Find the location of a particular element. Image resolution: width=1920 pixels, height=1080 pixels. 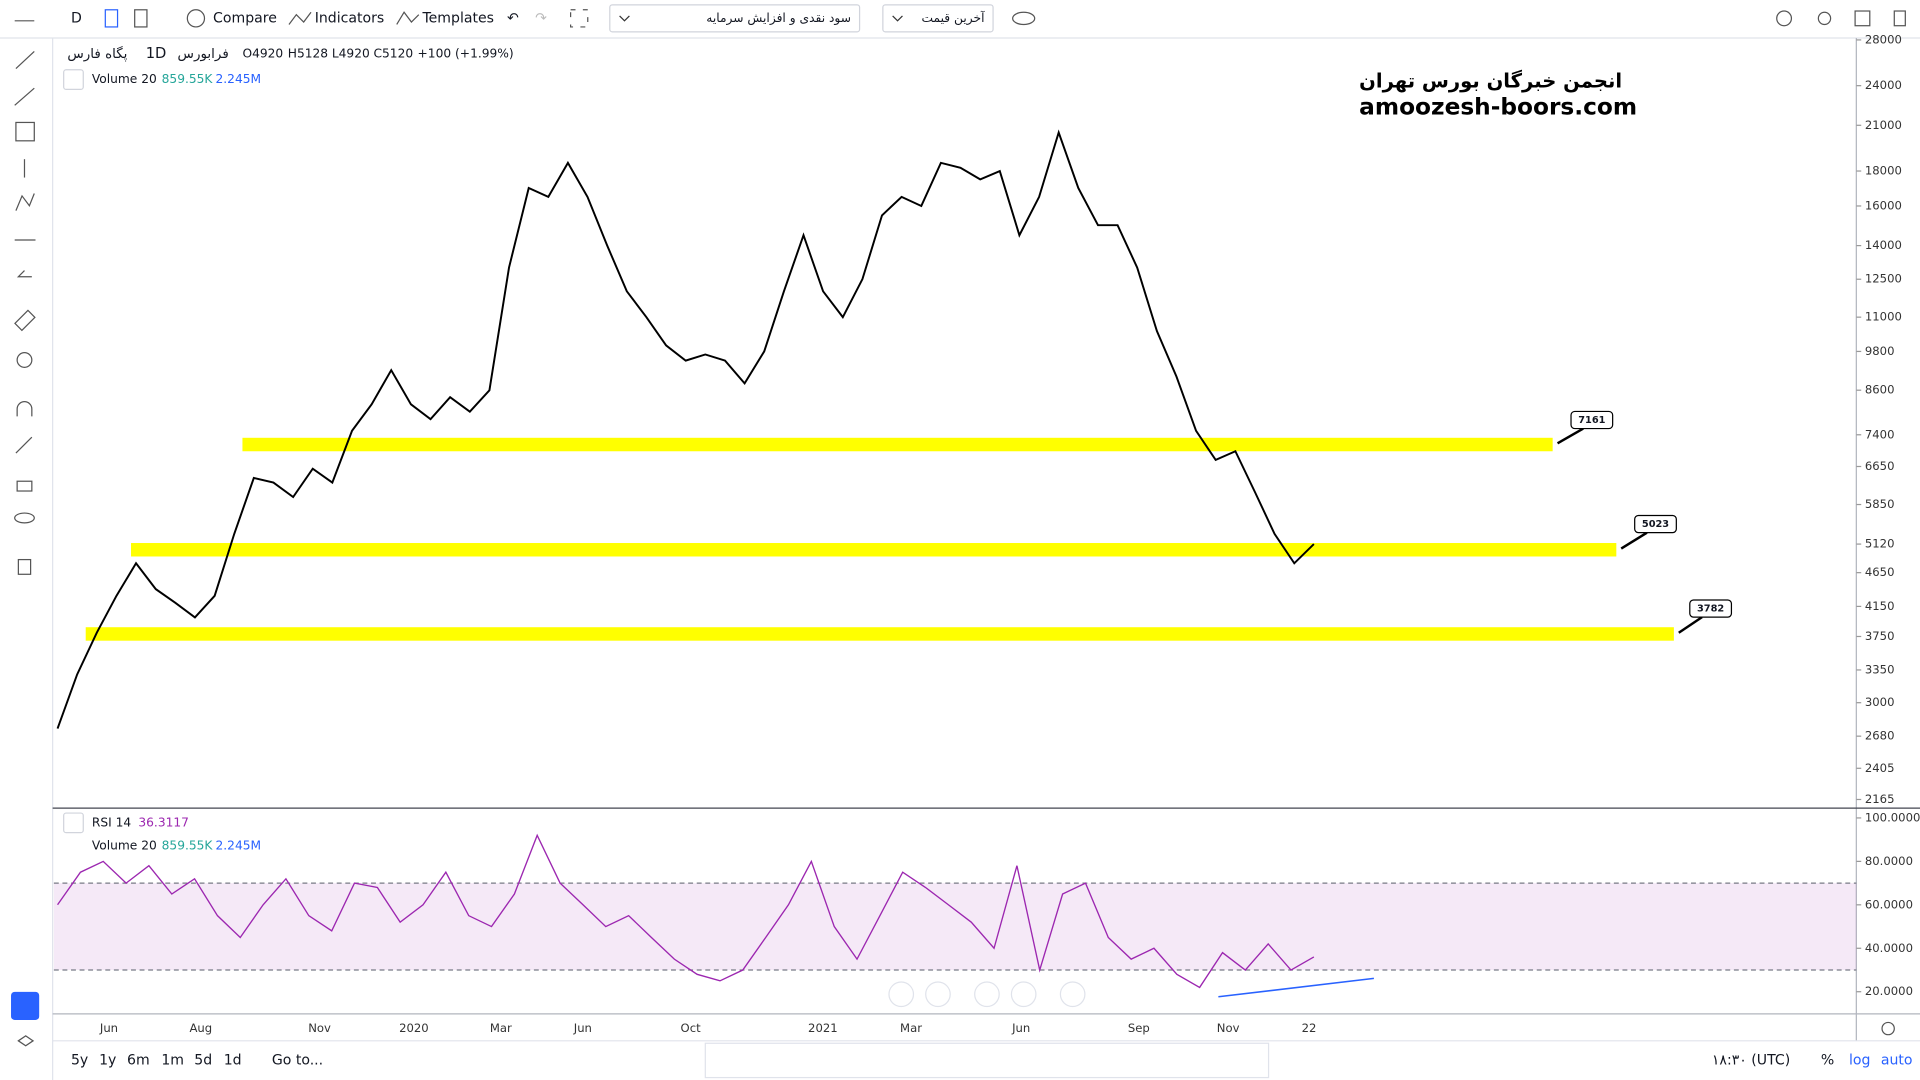

bar-style-icon is located at coordinates (111, 18).